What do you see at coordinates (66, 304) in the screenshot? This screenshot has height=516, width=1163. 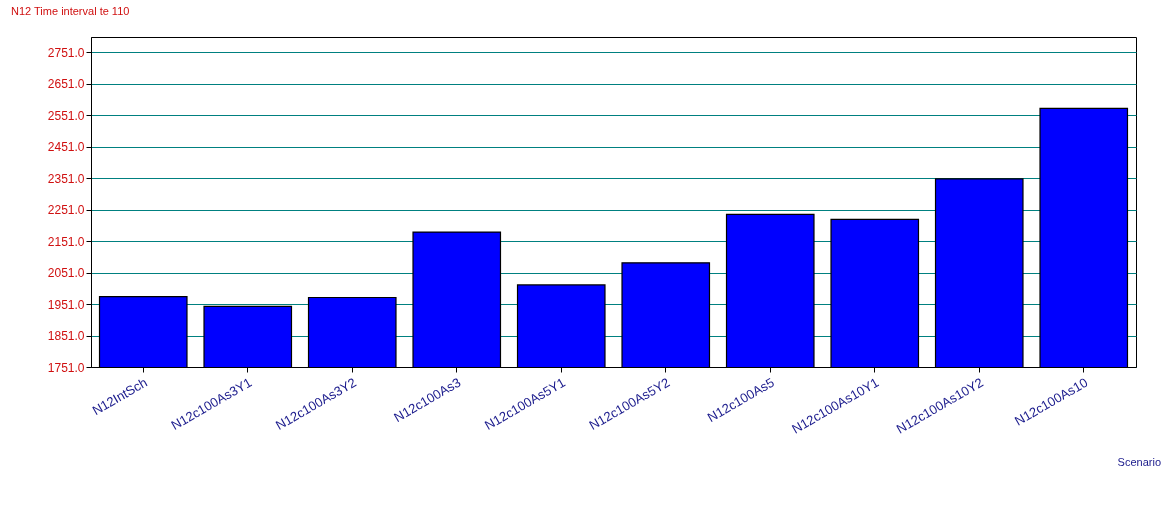 I see `y-tick-label: 1951.0` at bounding box center [66, 304].